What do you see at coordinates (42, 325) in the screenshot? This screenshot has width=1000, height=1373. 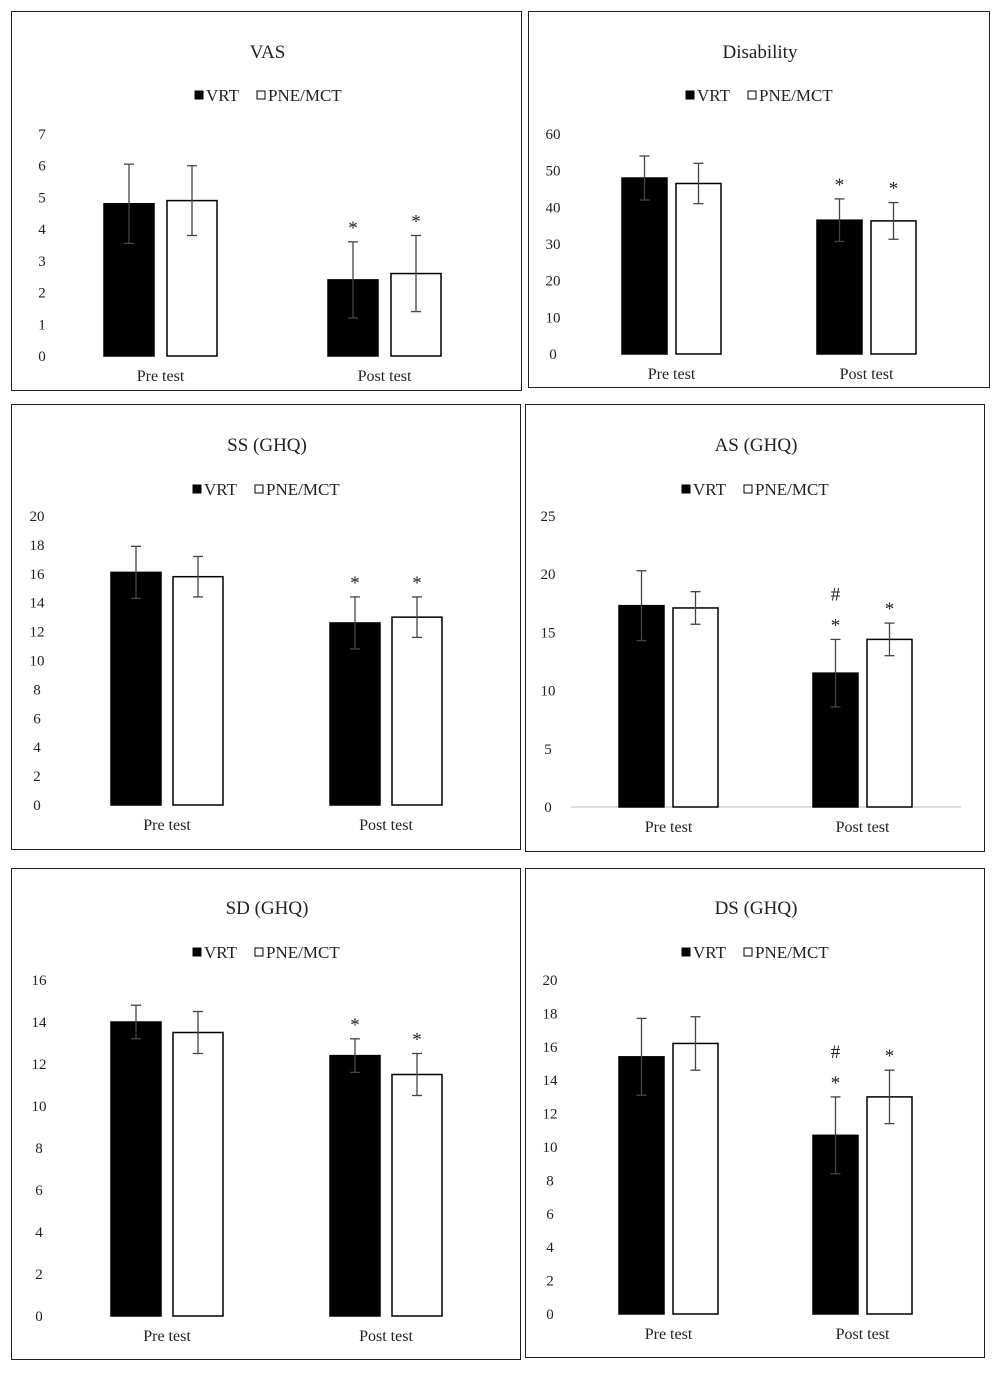 I see `y-tick-label: 1` at bounding box center [42, 325].